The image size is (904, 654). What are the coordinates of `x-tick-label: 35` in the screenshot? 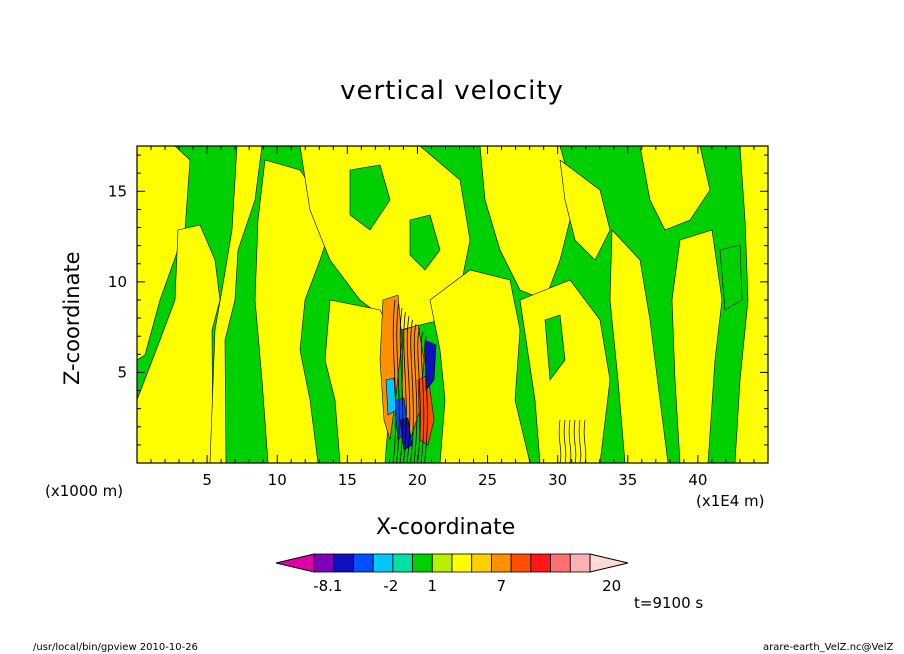 It's located at (627, 480).